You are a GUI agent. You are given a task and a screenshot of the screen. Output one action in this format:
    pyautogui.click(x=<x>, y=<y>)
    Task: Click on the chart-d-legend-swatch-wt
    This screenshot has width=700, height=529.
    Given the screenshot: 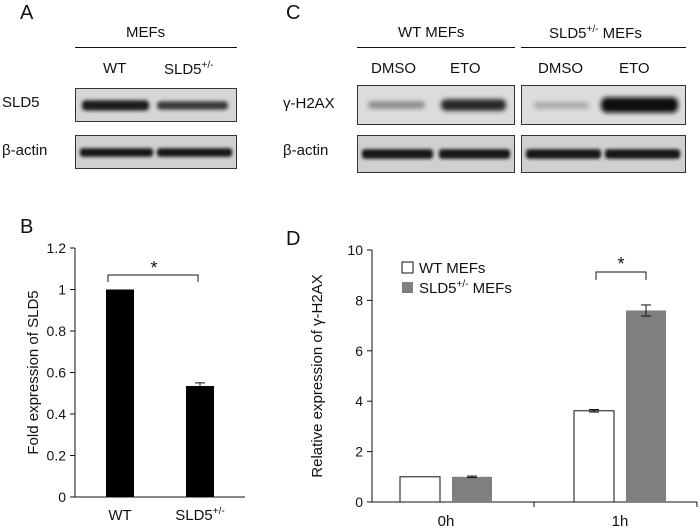 What is the action you would take?
    pyautogui.click(x=407, y=267)
    